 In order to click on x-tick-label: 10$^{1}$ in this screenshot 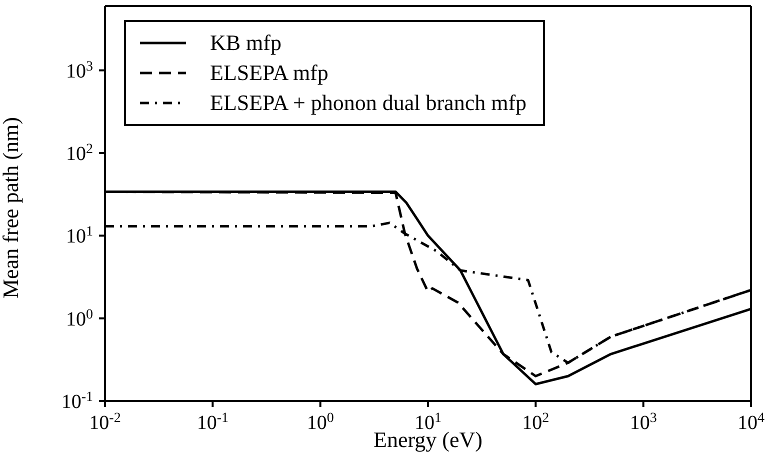, I will do `click(428, 422)`.